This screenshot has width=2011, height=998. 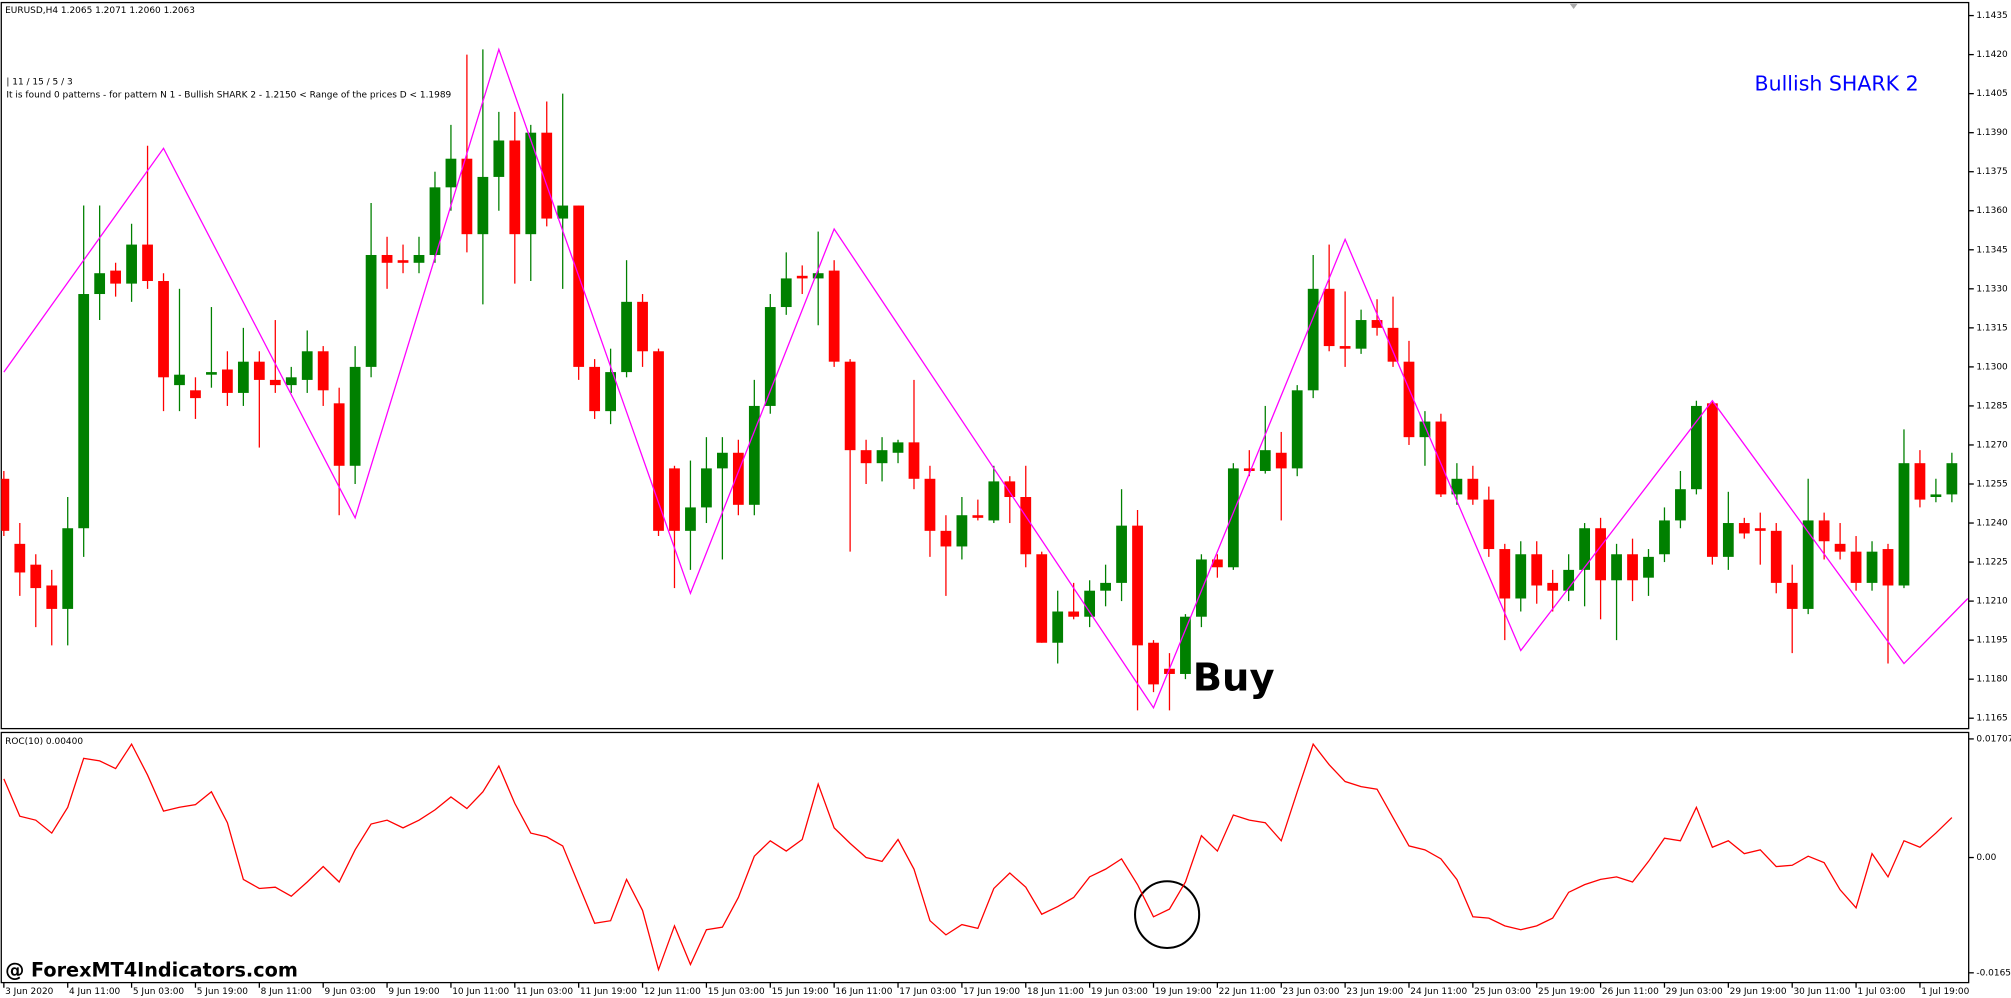 I want to click on y-tick-label: 1.1210, so click(x=1992, y=602).